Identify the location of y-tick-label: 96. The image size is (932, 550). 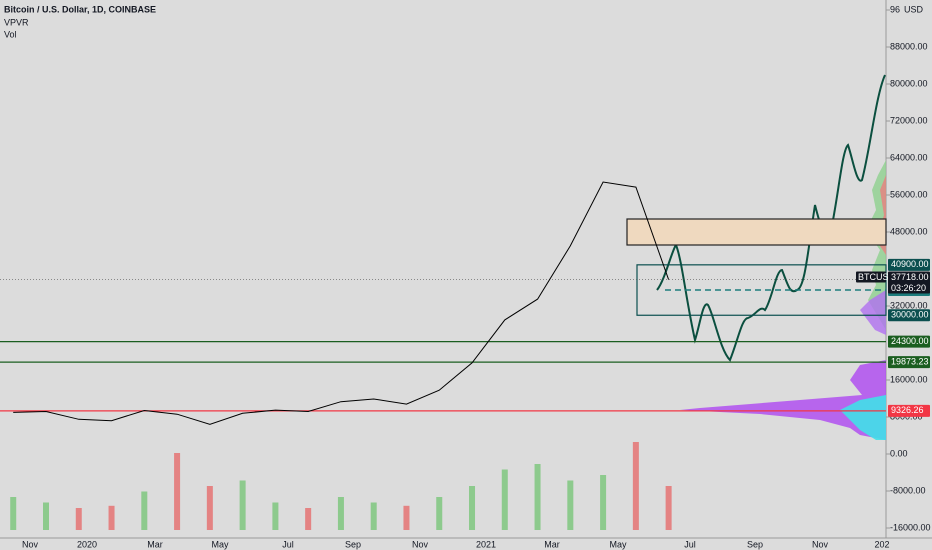
(895, 9).